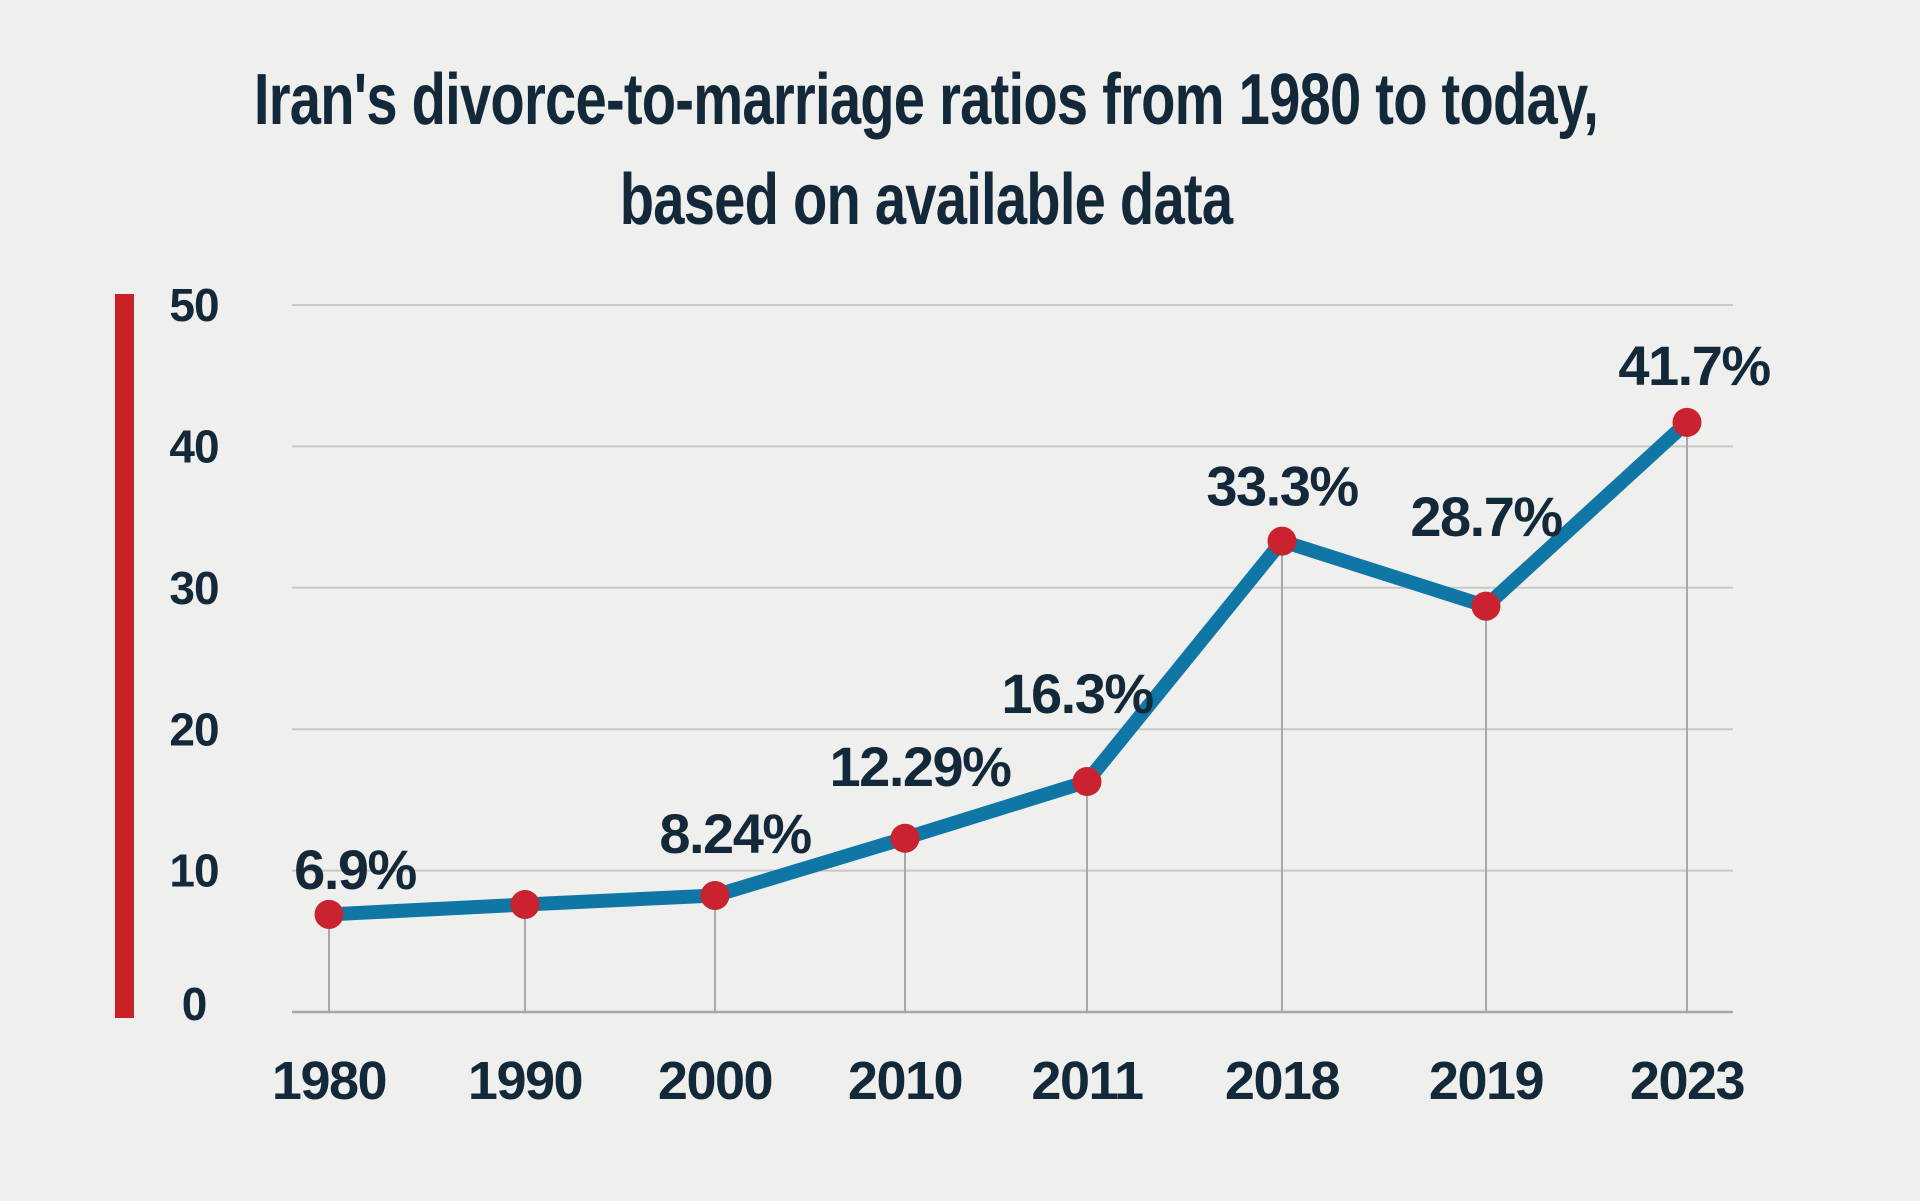 This screenshot has height=1201, width=1920. What do you see at coordinates (905, 1081) in the screenshot?
I see `x-tick-label-2010: 2010` at bounding box center [905, 1081].